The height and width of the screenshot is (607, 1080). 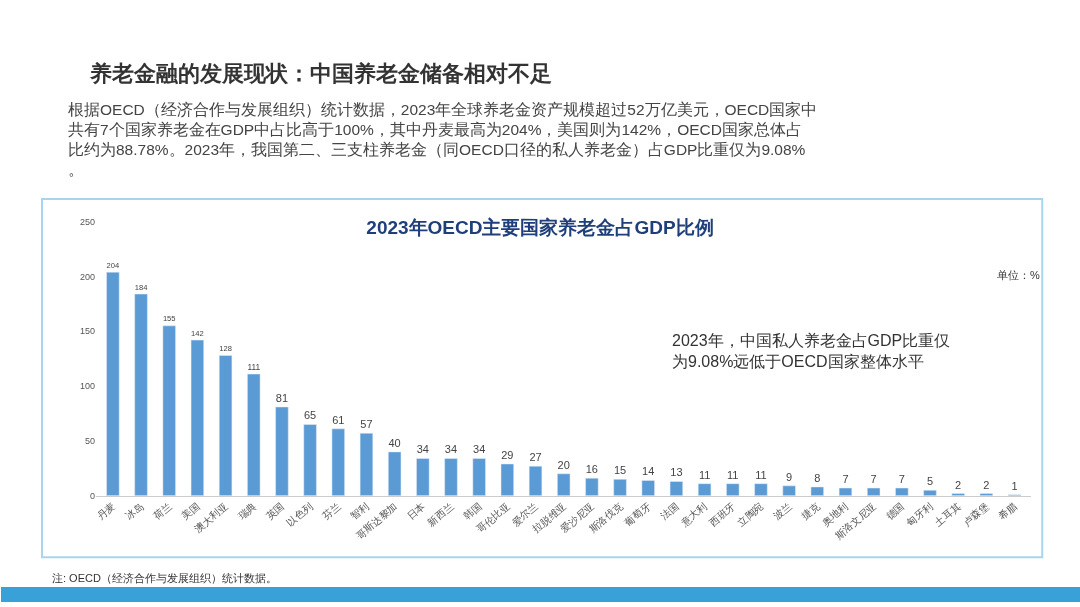 What do you see at coordinates (930, 481) in the screenshot?
I see `data-label: 5` at bounding box center [930, 481].